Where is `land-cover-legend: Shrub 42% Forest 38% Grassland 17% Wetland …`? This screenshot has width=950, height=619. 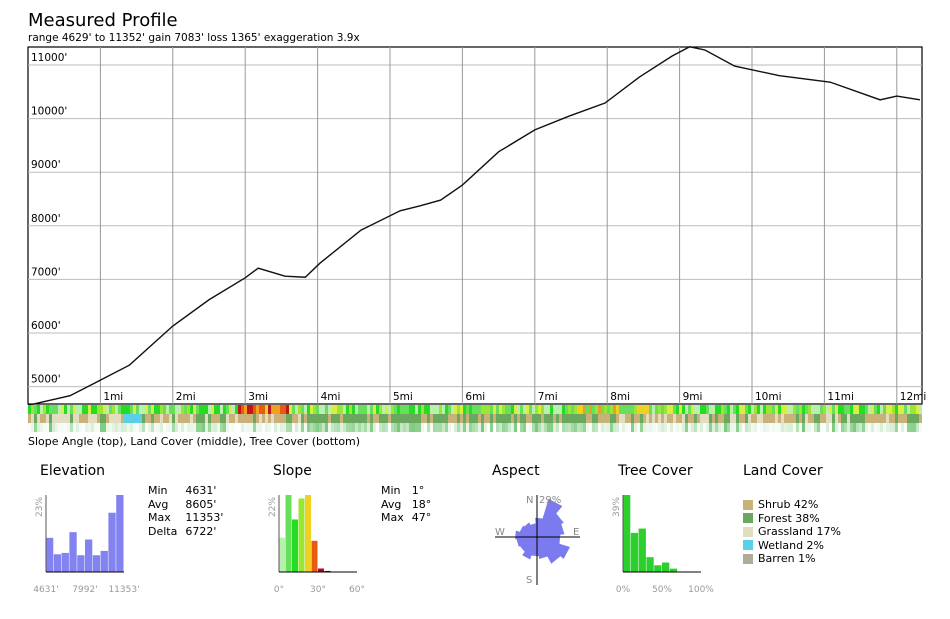
land-cover-legend: Shrub 42% Forest 38% Grassland 17% Wetland … is located at coordinates (792, 532).